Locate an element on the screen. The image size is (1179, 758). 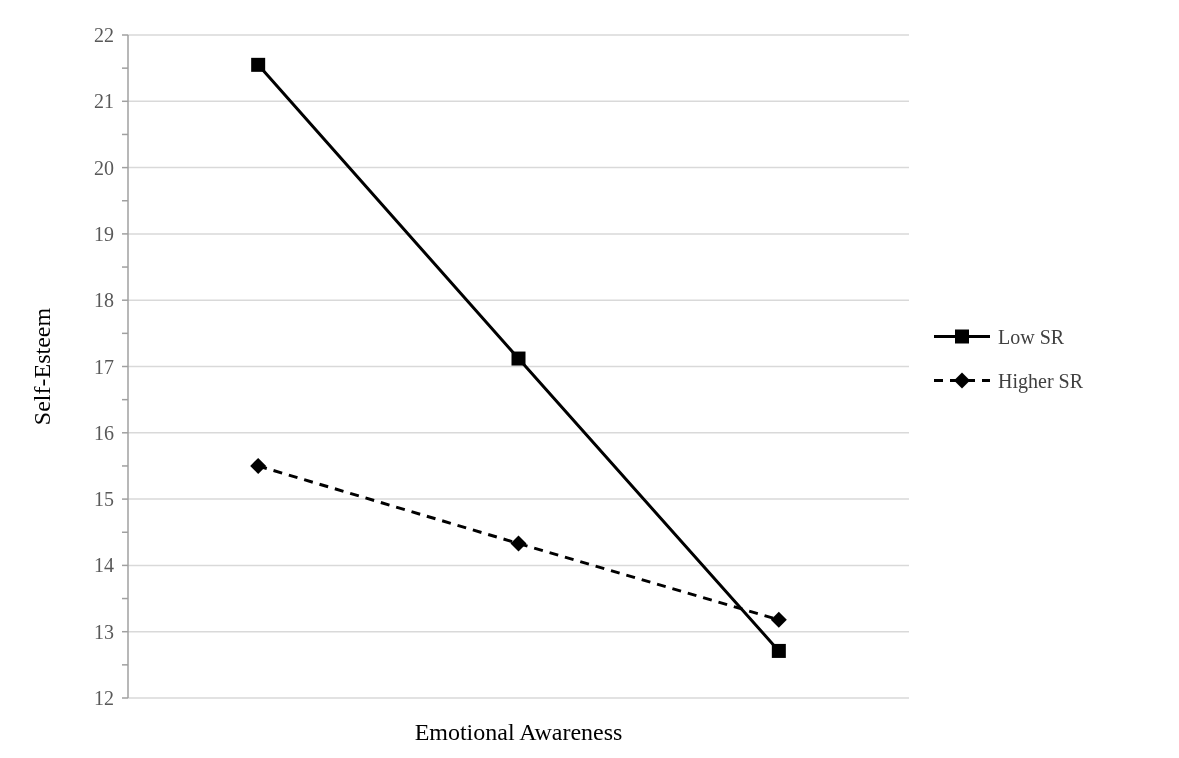
y-tick-label: 16 is located at coordinates (104, 432).